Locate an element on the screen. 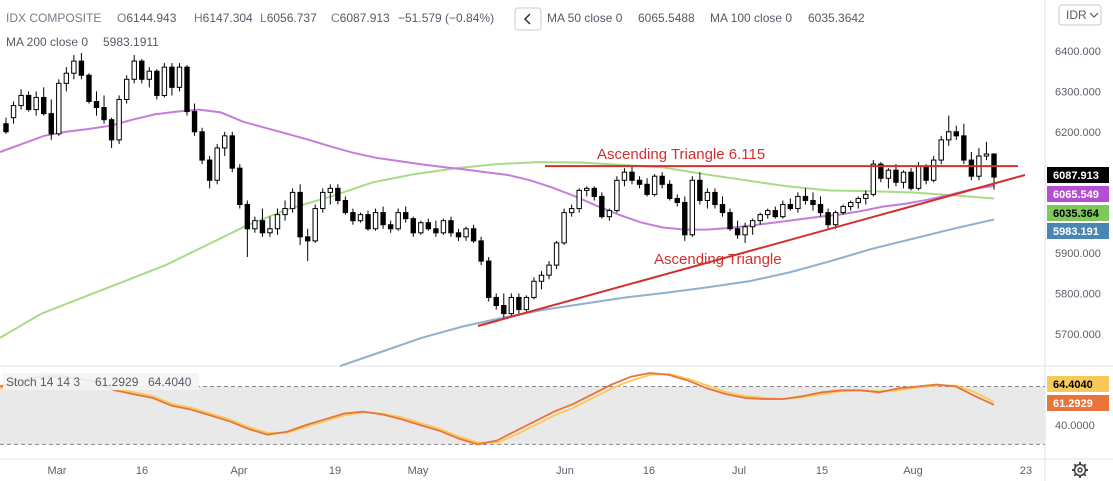 The width and height of the screenshot is (1113, 481). price-tag-3: 5983.191 is located at coordinates (1078, 231).